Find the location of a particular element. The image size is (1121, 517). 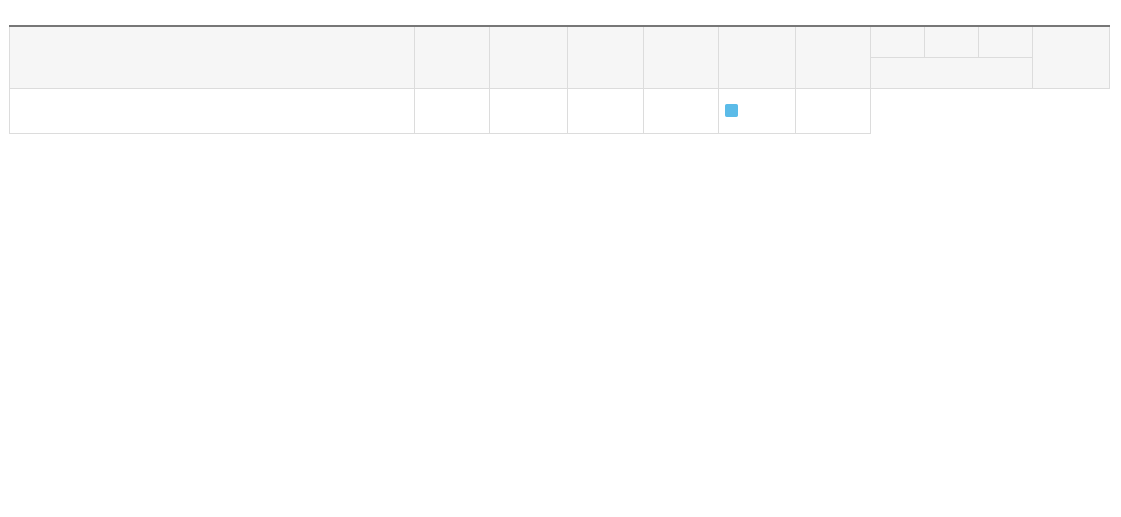

subtotal-price is located at coordinates (528, 110).